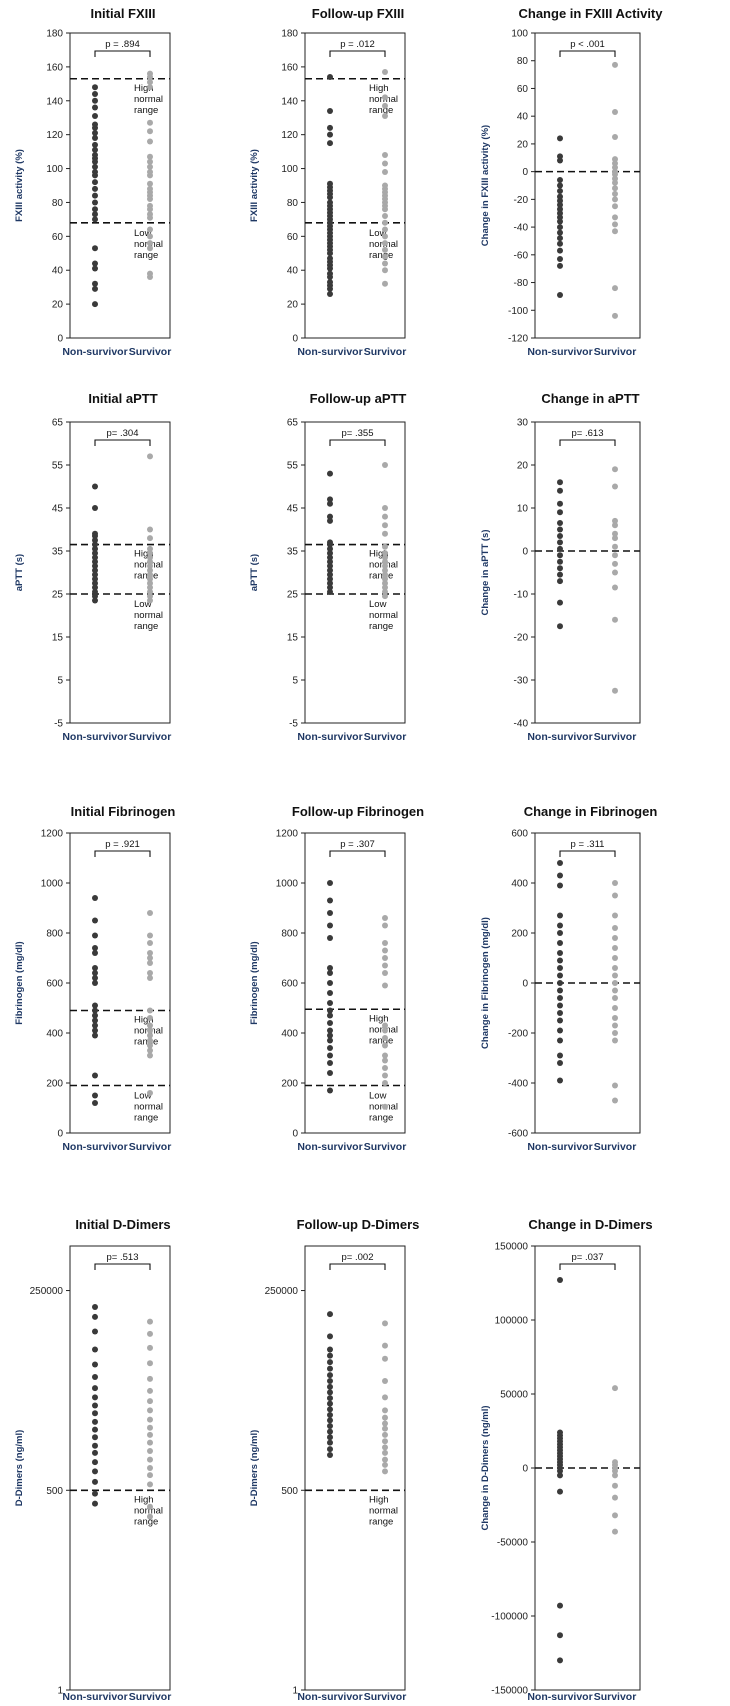 Image resolution: width=730 pixels, height=1706 pixels. I want to click on chart-title: Change in D-Dimers, so click(590, 1224).